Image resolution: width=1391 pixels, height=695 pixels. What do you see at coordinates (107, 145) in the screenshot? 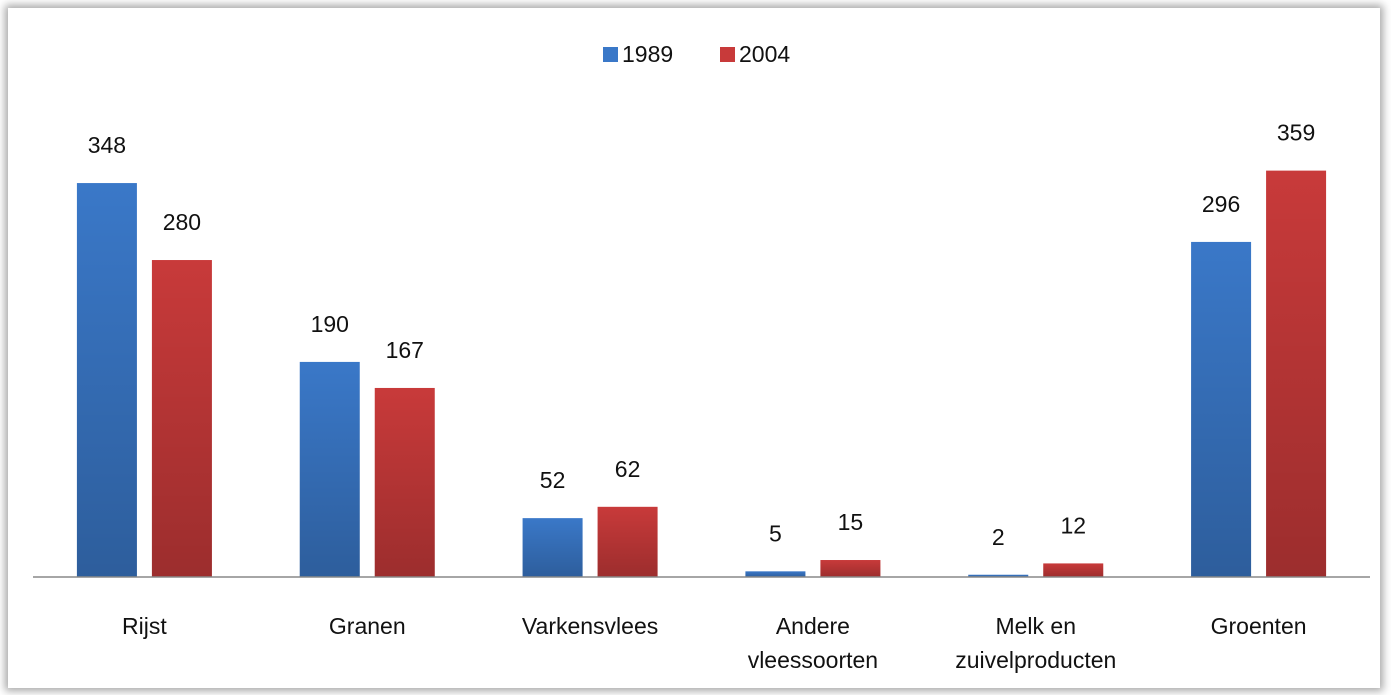
I see `data-label: 348` at bounding box center [107, 145].